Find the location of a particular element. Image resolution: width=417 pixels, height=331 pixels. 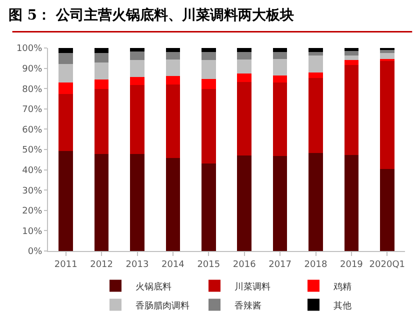

x-tick-label: 2012 is located at coordinates (102, 265).